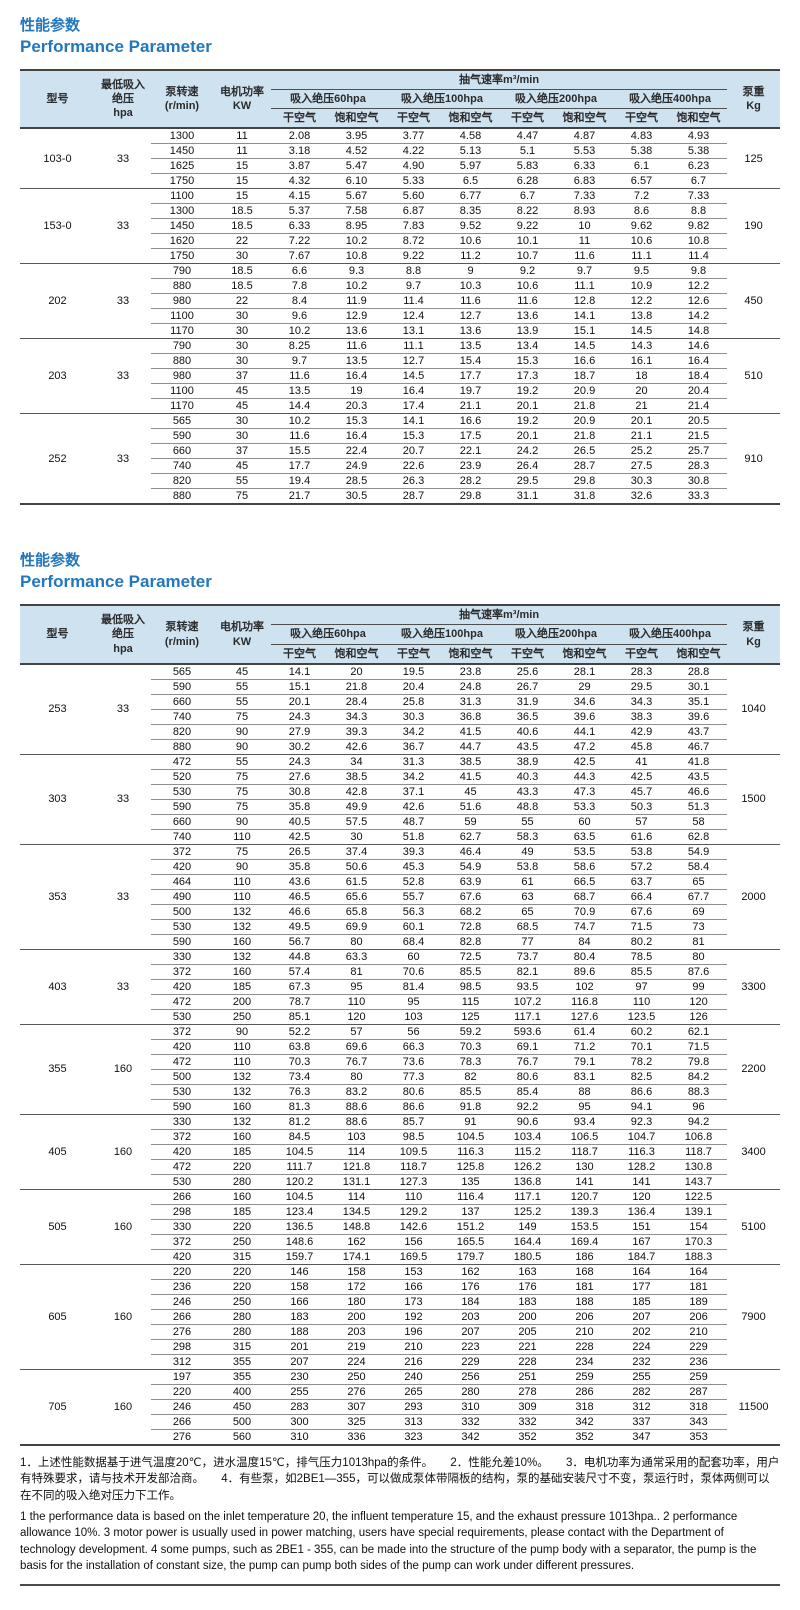 This screenshot has height=1610, width=800. Describe the element at coordinates (400, 701) in the screenshot. I see `table-row: 660 55 20.1 28.4 25.8 31.3 31.9 34.6 34.3 35.1` at that location.